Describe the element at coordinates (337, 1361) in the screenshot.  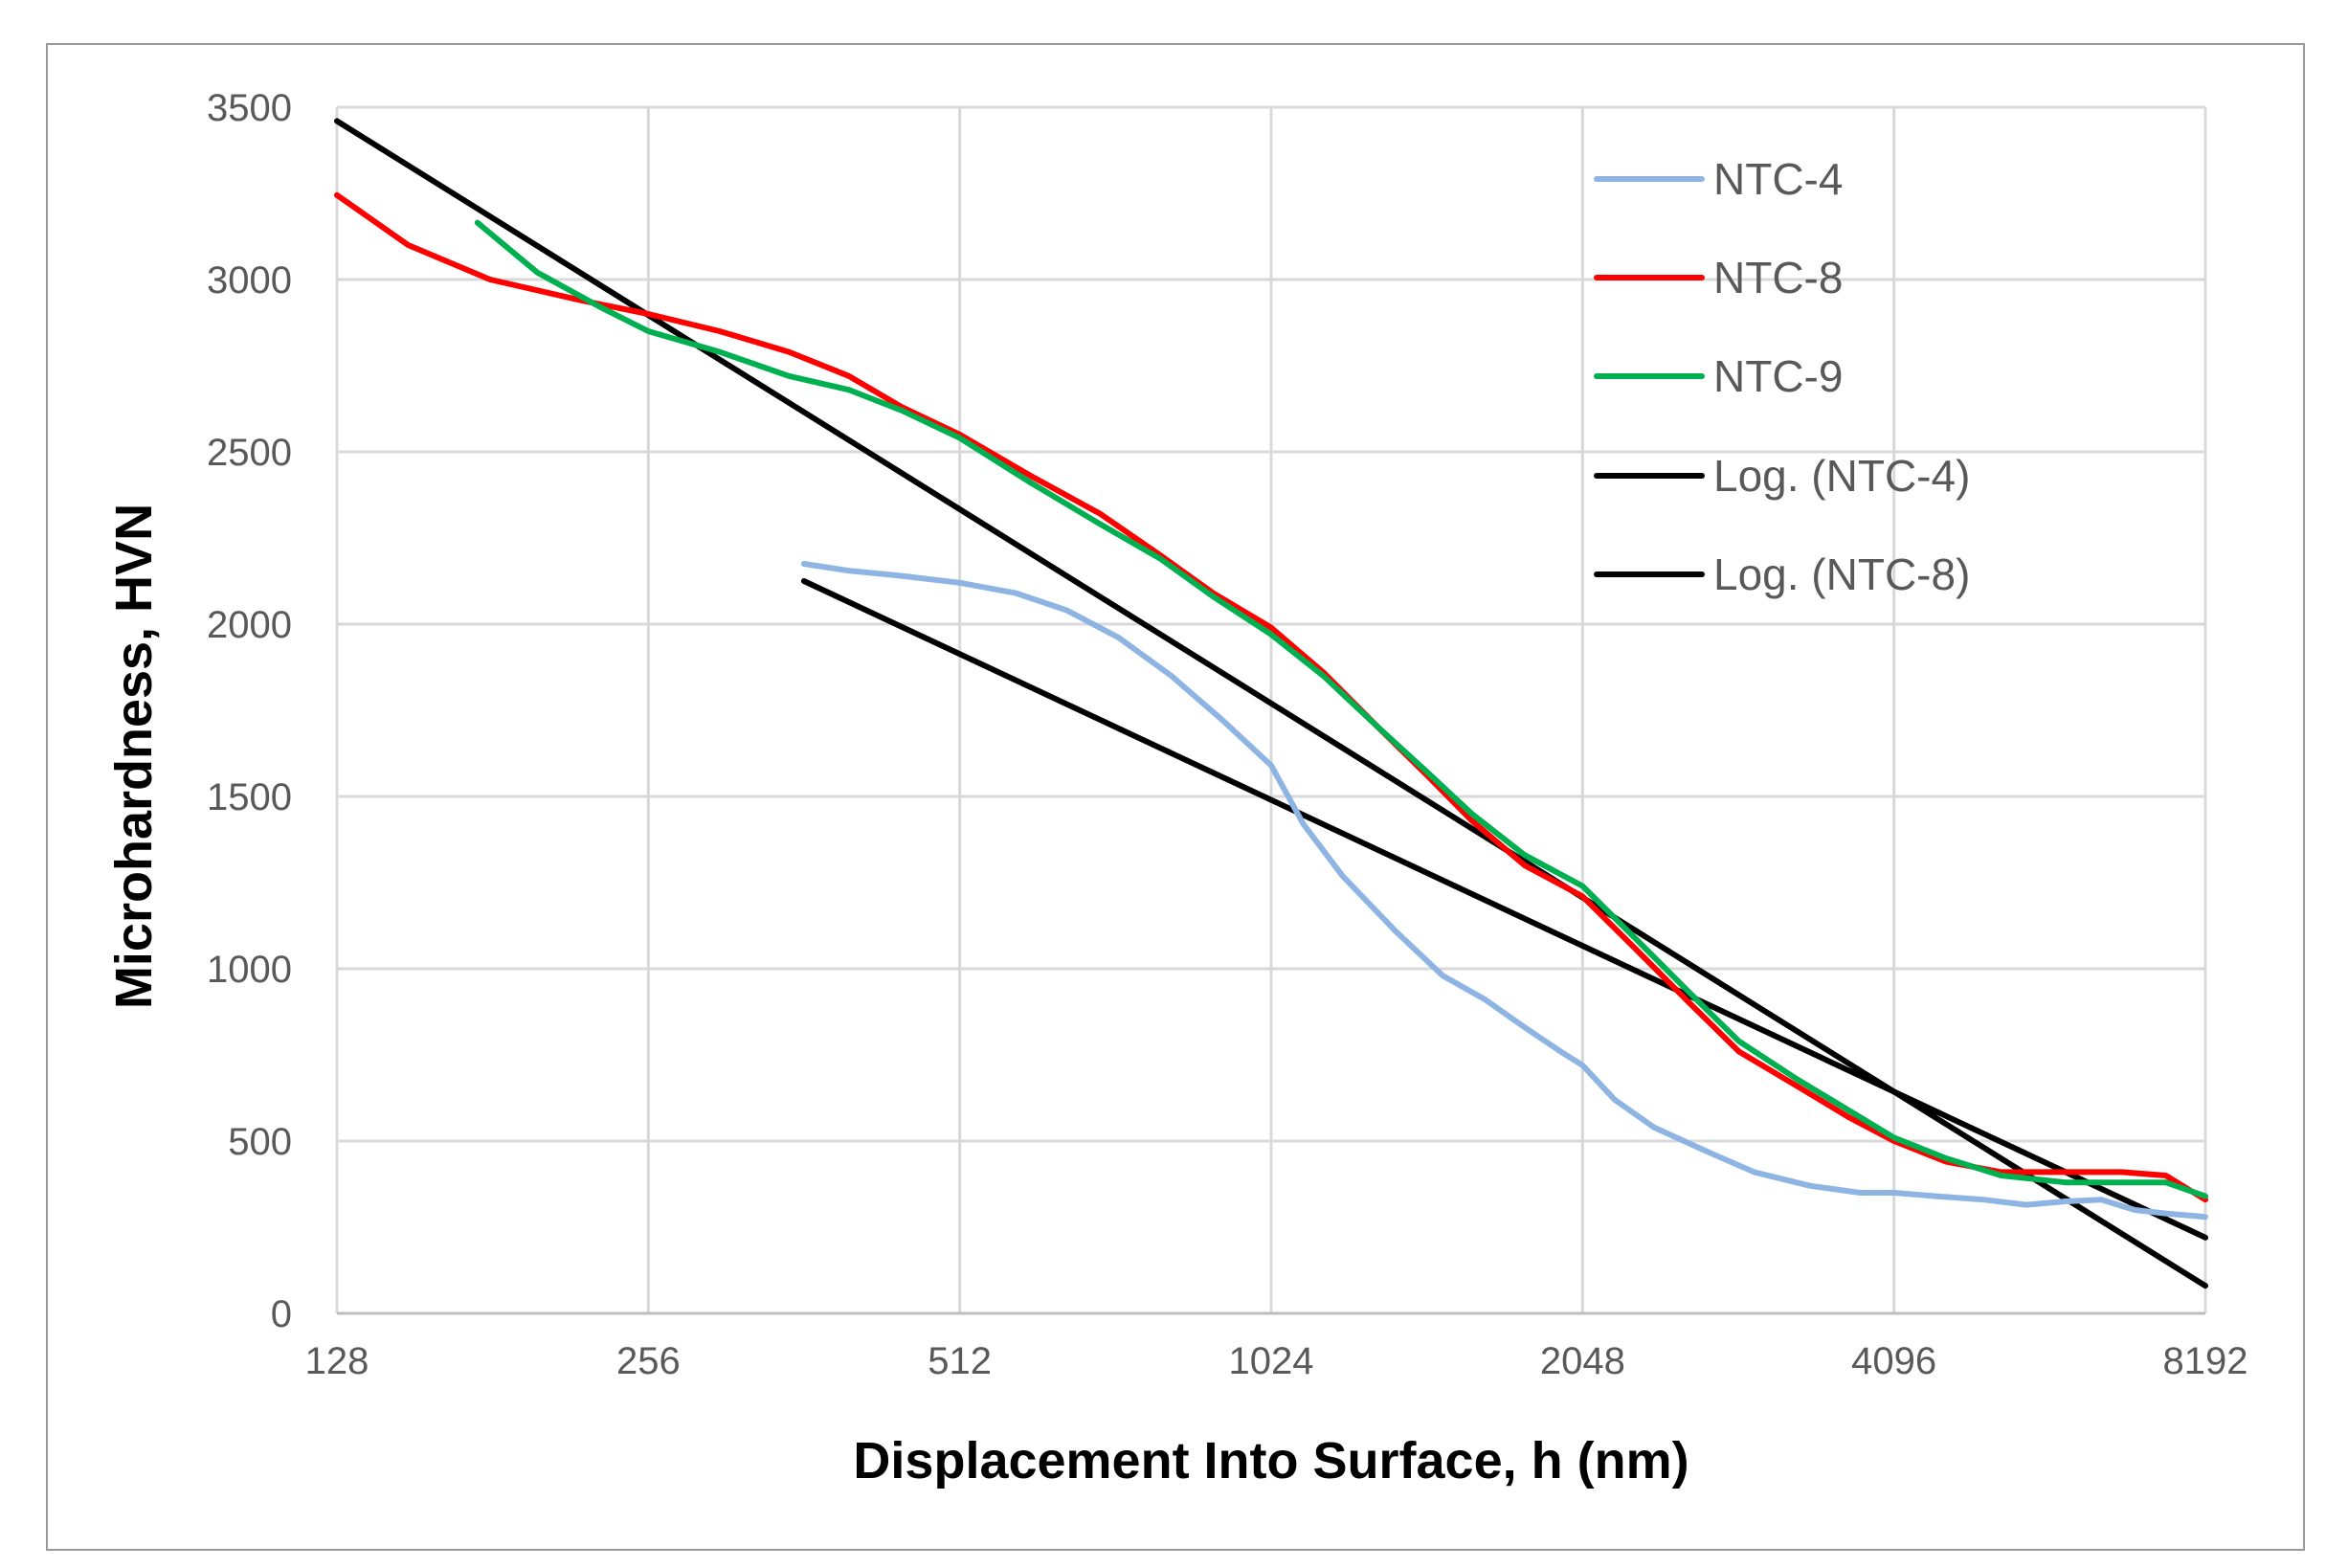
I see `x-tick-label: 128` at that location.